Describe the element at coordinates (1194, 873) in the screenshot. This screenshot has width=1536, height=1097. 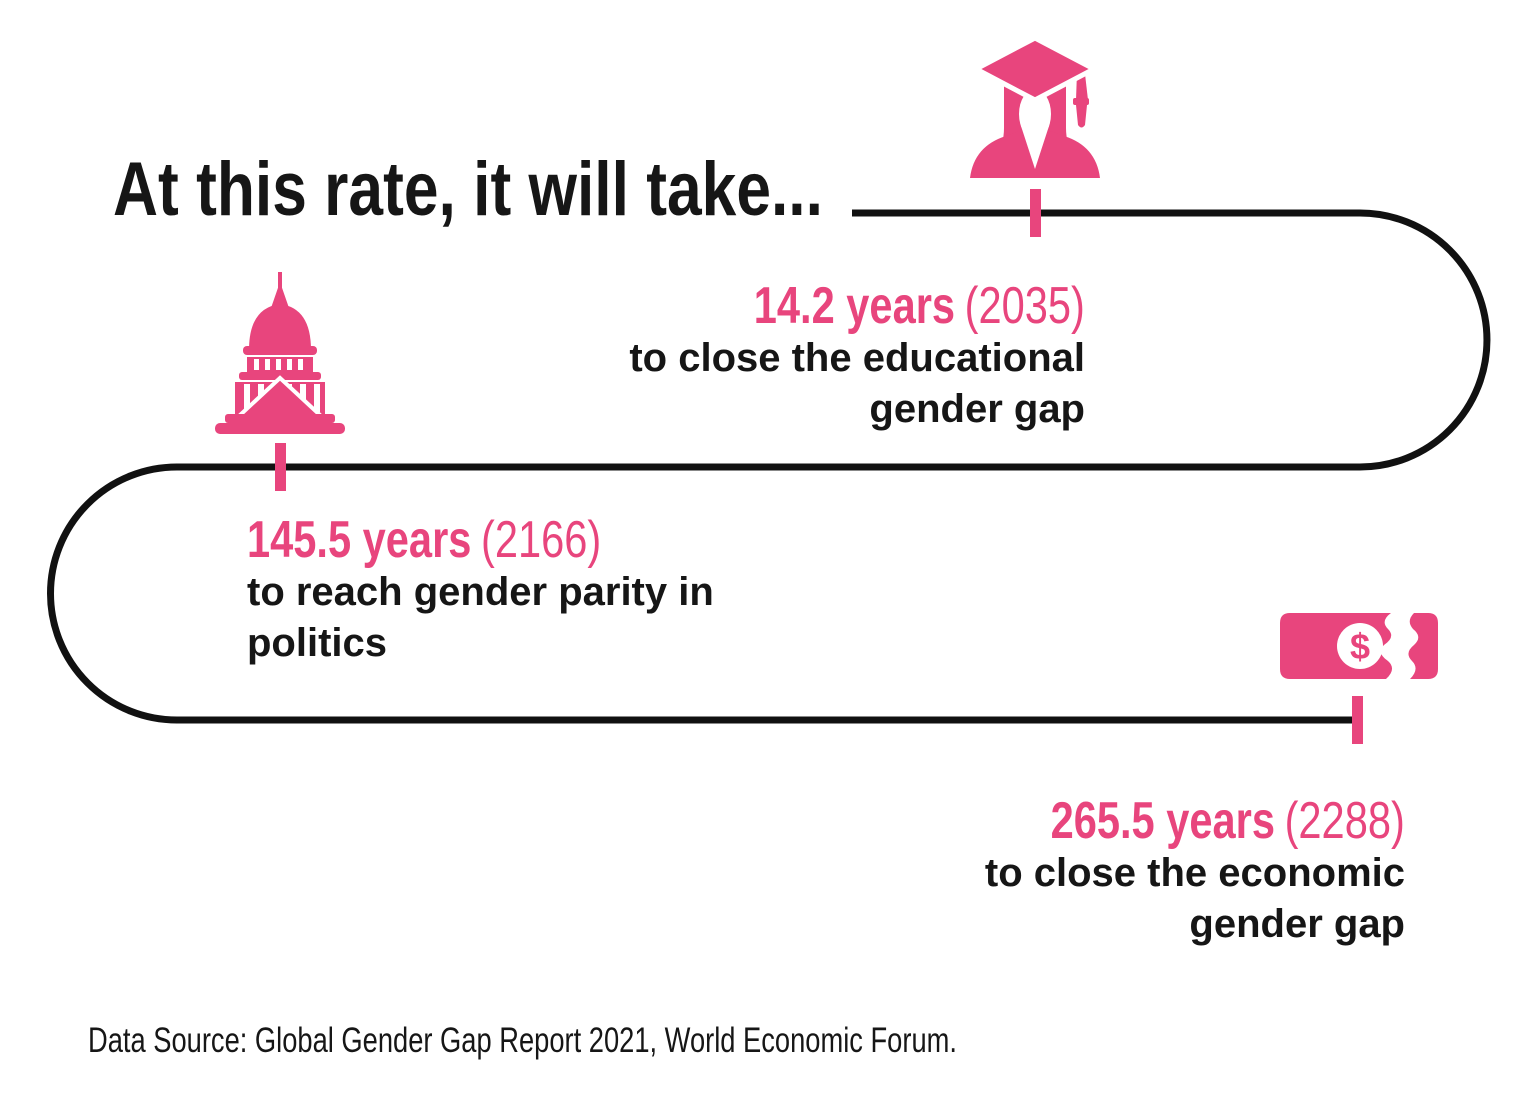
I see `description-line: to close the economic` at that location.